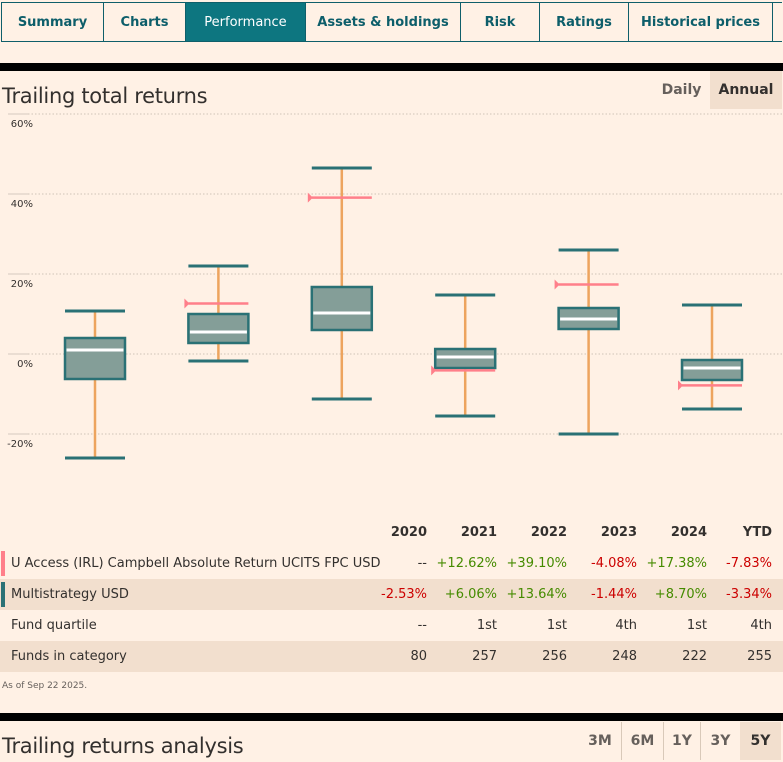  What do you see at coordinates (3, 594) in the screenshot?
I see `category-legend-marker` at bounding box center [3, 594].